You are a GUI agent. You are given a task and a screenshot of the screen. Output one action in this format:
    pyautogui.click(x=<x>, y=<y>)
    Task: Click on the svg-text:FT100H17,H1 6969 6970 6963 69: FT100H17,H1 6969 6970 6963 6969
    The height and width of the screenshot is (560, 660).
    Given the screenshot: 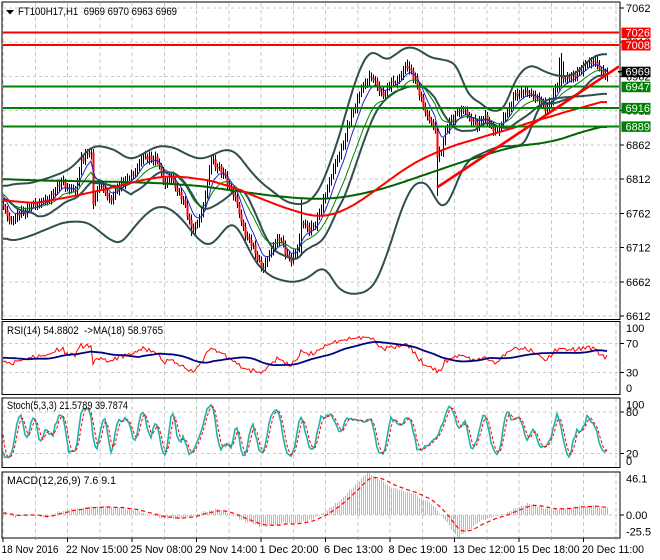 What is the action you would take?
    pyautogui.click(x=97, y=12)
    